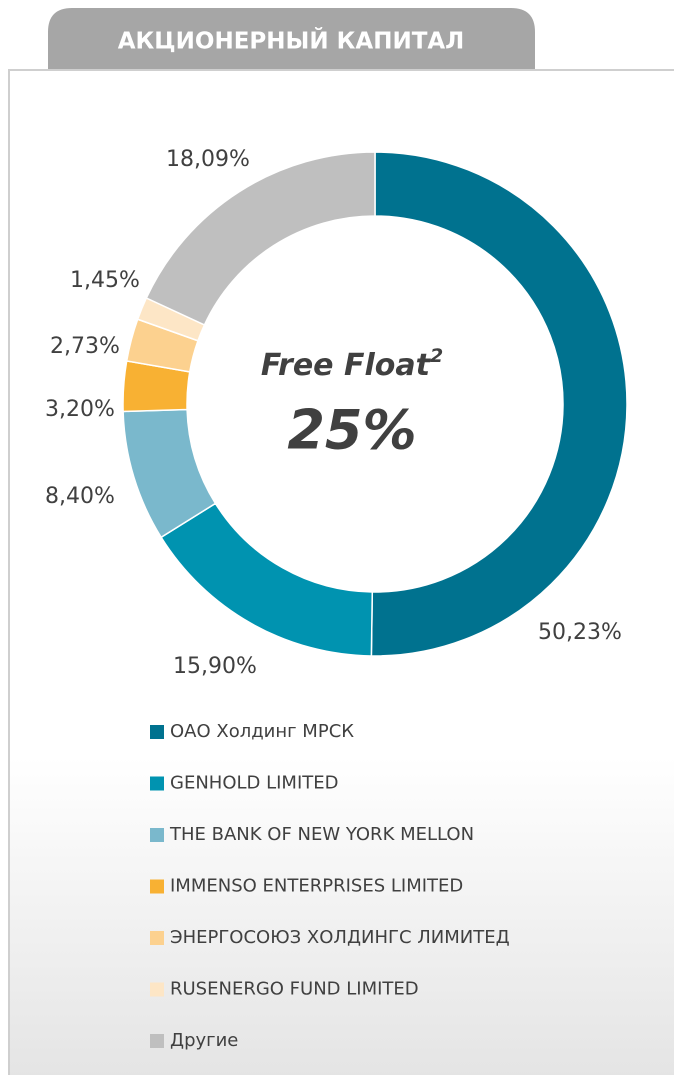 The image size is (674, 1075). I want to click on title-tab, so click(291, 39).